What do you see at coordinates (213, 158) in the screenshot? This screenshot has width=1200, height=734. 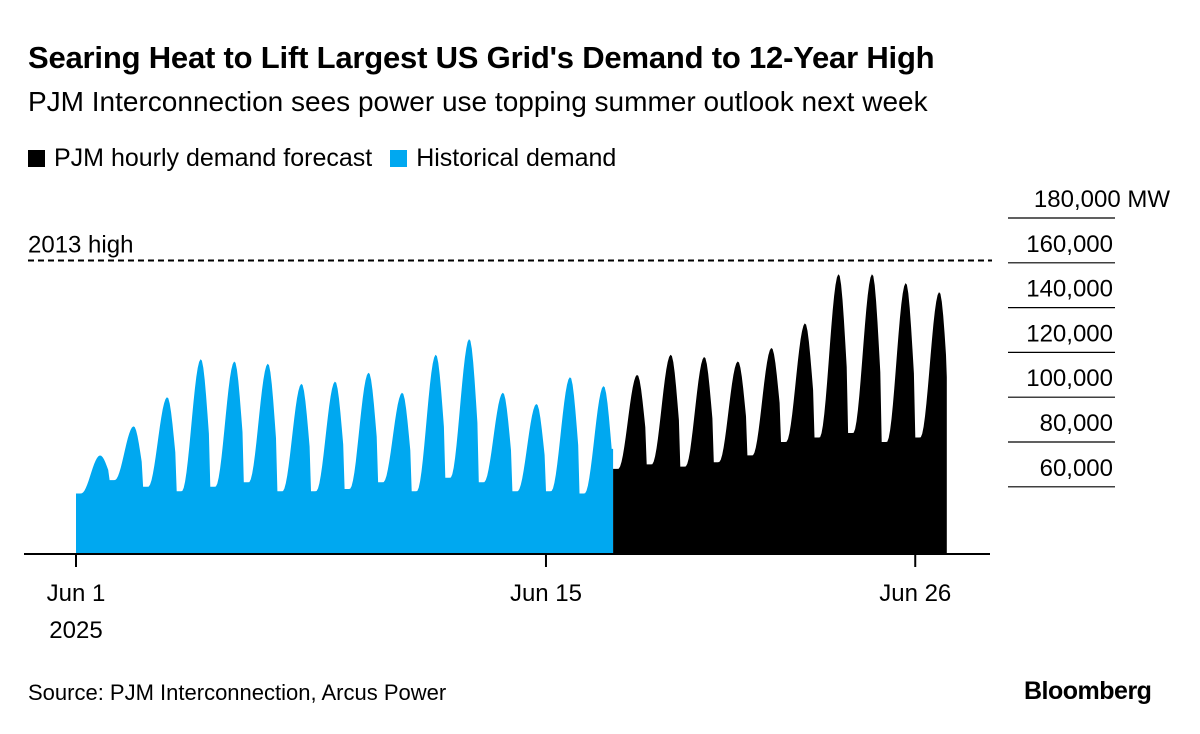 I see `legend-label-forecast: PJM hourly demand forecast` at bounding box center [213, 158].